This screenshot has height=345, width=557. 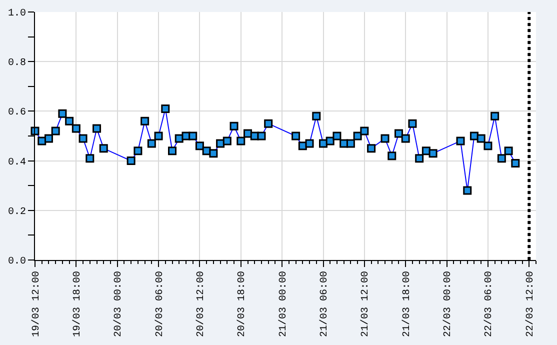 What do you see at coordinates (17, 262) in the screenshot?
I see `y-tick-label: 0.0` at bounding box center [17, 262].